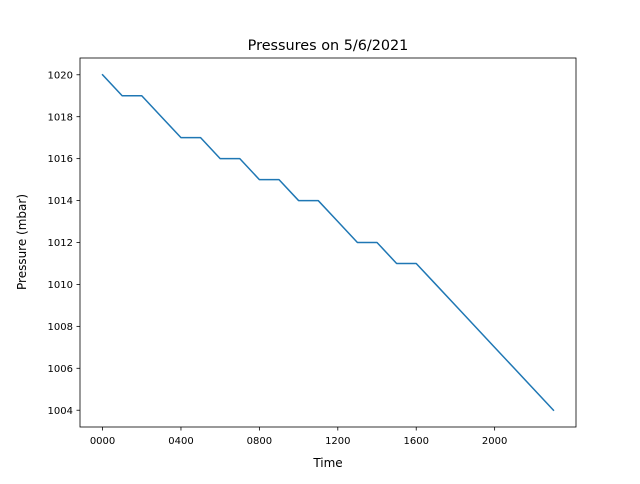 This screenshot has height=484, width=640. I want to click on x-tick-label: 0400, so click(180, 441).